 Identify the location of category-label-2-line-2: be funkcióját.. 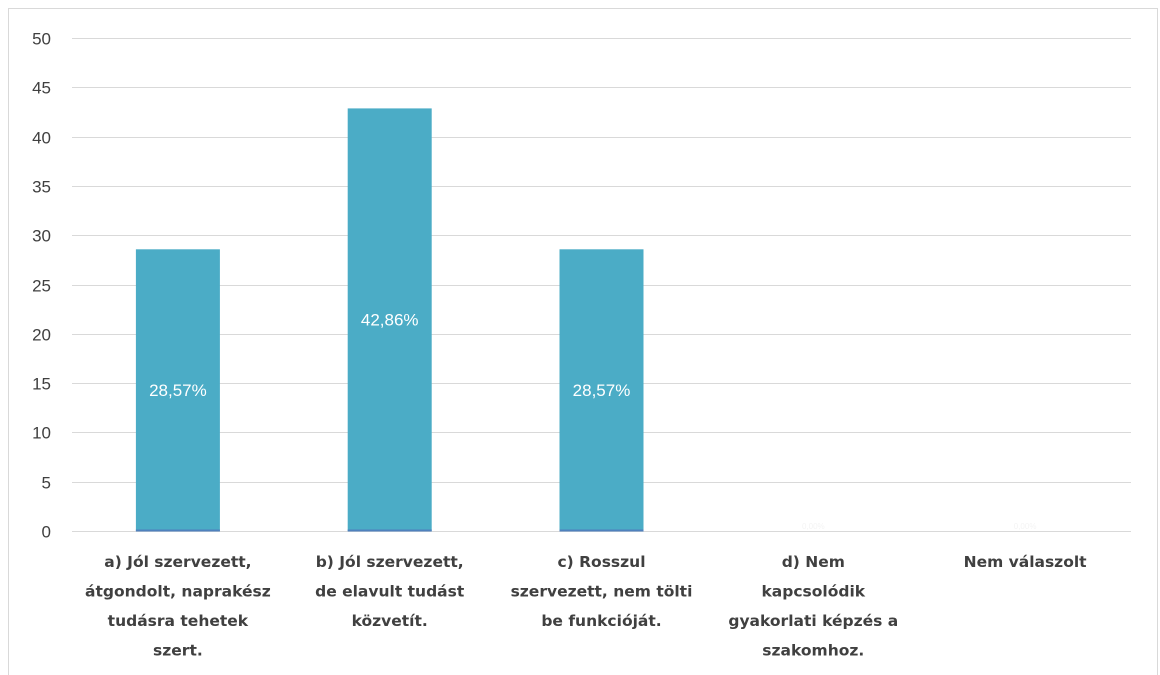
(601, 621).